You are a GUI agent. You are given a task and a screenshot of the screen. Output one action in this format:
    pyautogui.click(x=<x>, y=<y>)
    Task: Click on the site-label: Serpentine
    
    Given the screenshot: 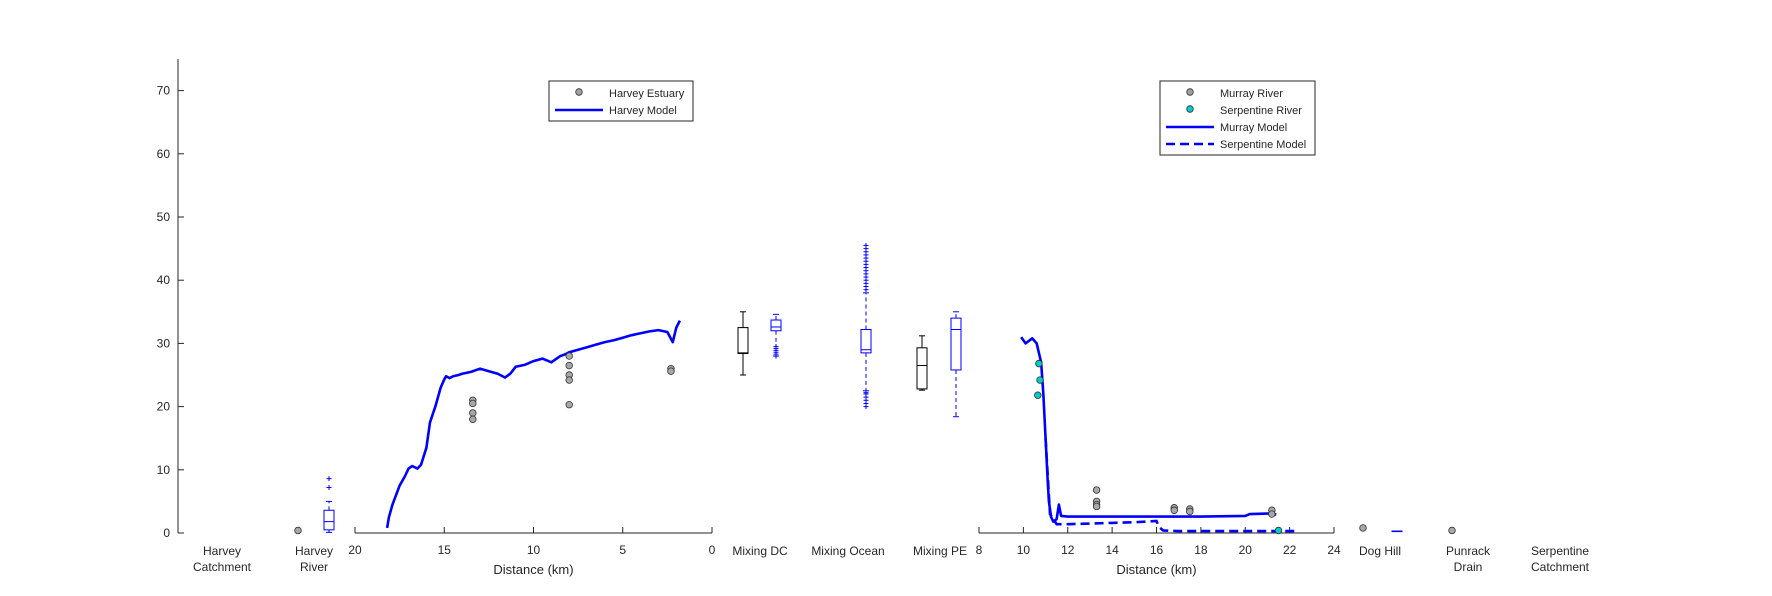 What is the action you would take?
    pyautogui.click(x=1560, y=551)
    